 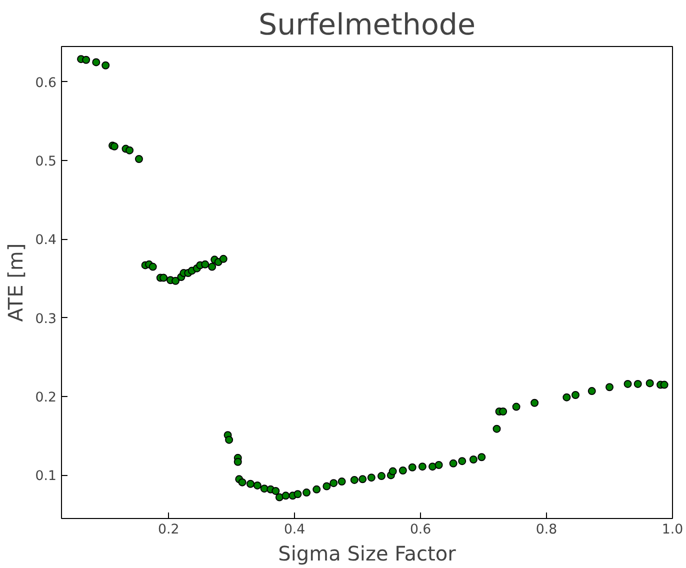 I want to click on y-tick-label: 0.6, so click(x=46, y=83).